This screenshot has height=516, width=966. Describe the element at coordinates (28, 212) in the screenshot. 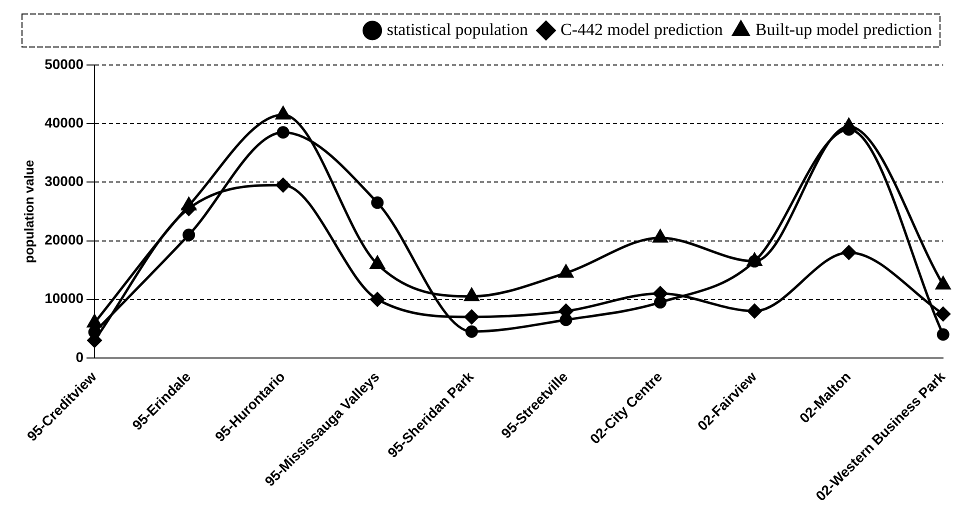

I see `y-axis-title: population value` at that location.